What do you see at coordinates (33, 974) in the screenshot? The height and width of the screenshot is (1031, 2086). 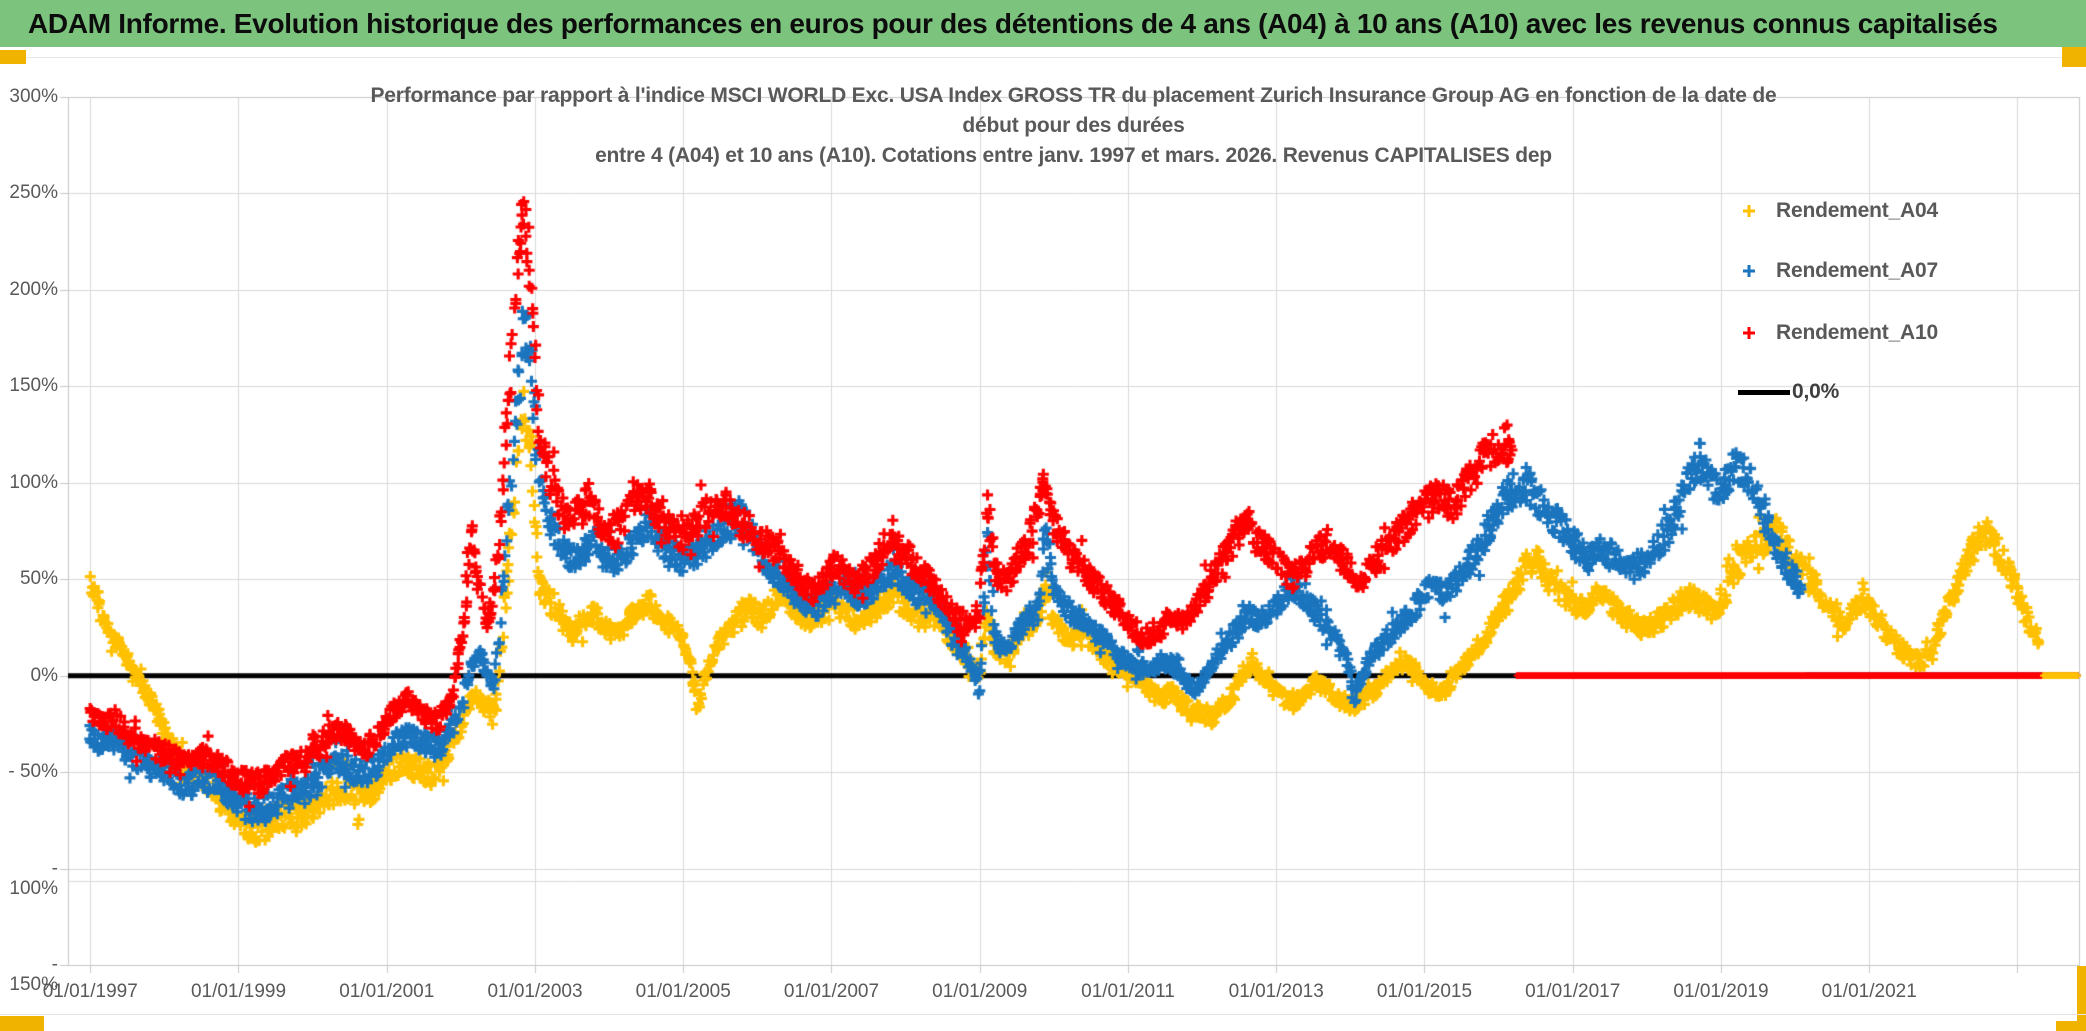 I see `y-axis-tick-label: - 150%` at bounding box center [33, 974].